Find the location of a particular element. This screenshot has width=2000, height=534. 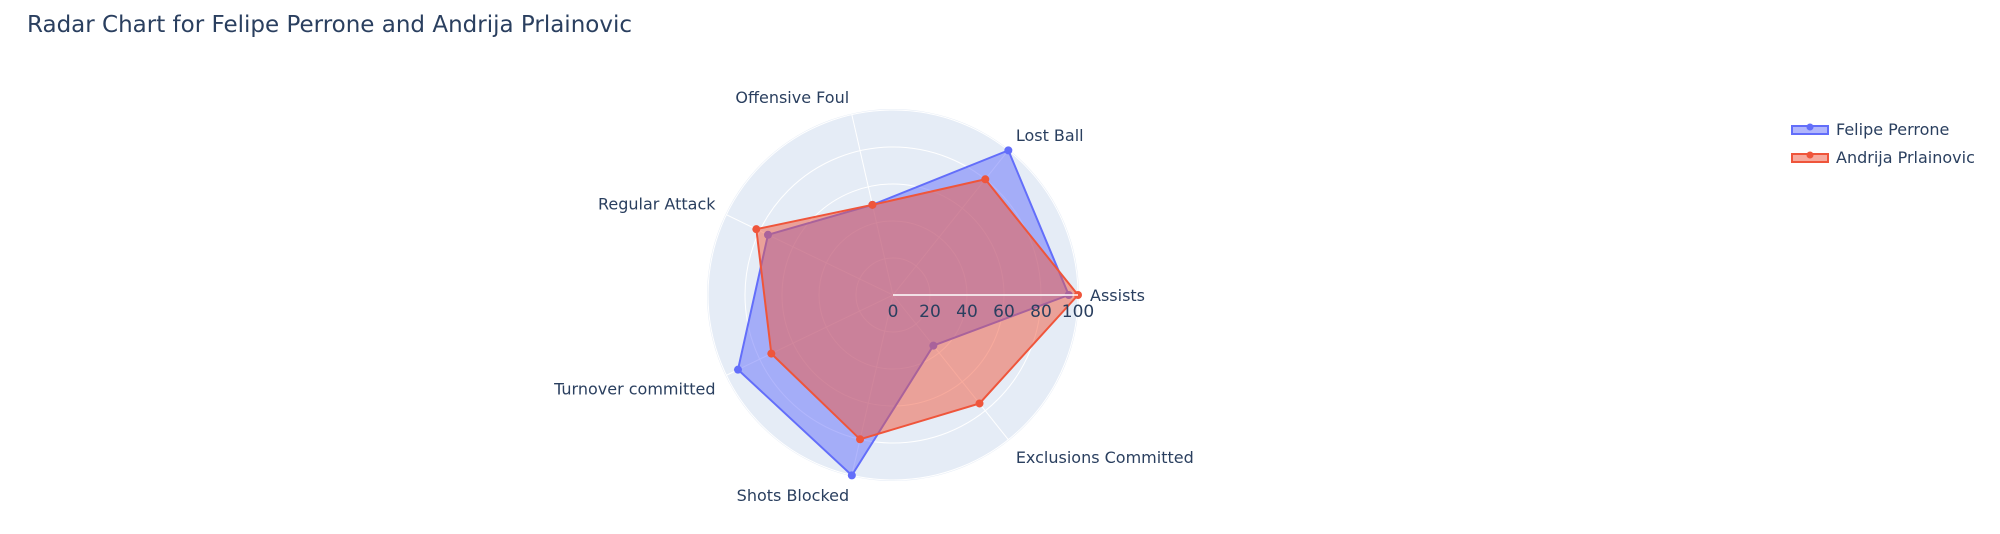

radial-tick-label: 40 is located at coordinates (967, 312).